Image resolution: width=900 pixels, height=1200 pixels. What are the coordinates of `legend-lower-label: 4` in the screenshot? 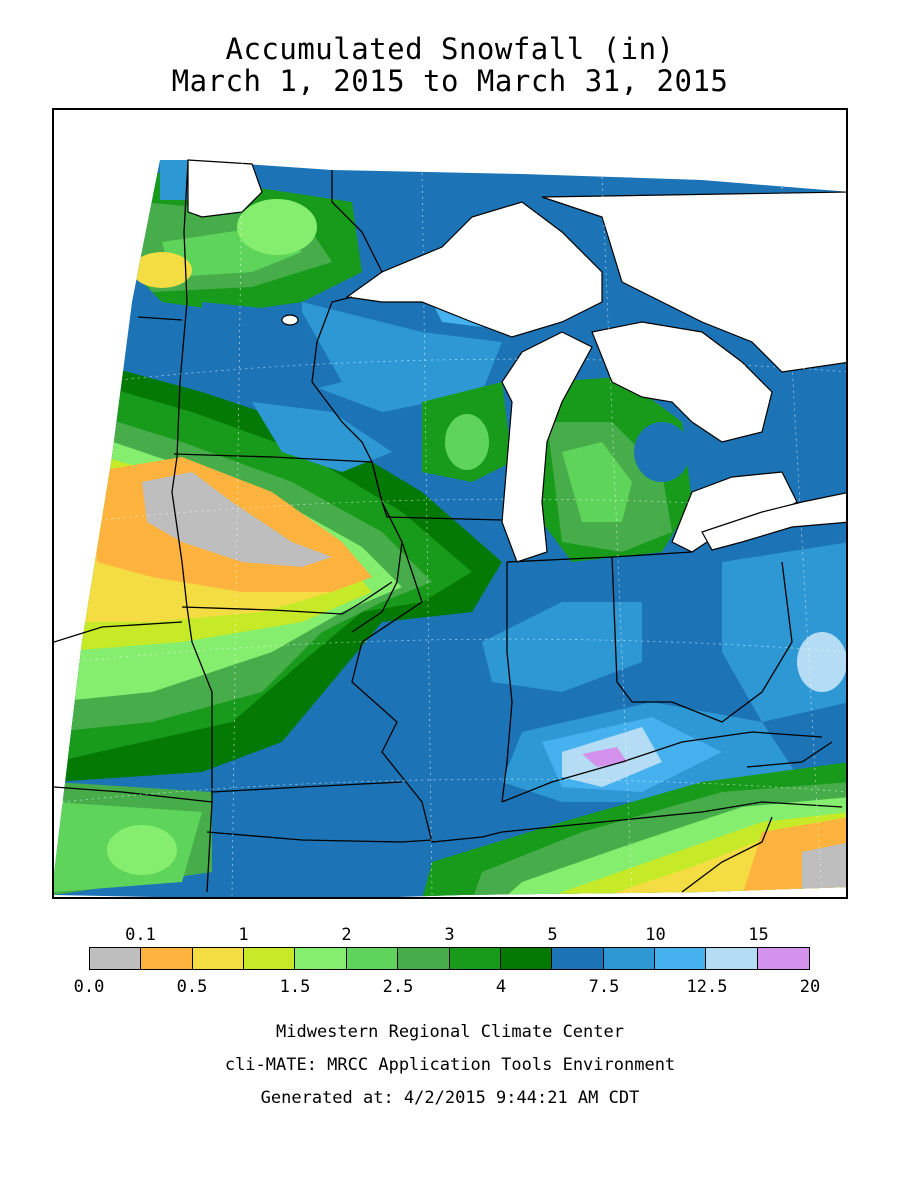 It's located at (501, 987).